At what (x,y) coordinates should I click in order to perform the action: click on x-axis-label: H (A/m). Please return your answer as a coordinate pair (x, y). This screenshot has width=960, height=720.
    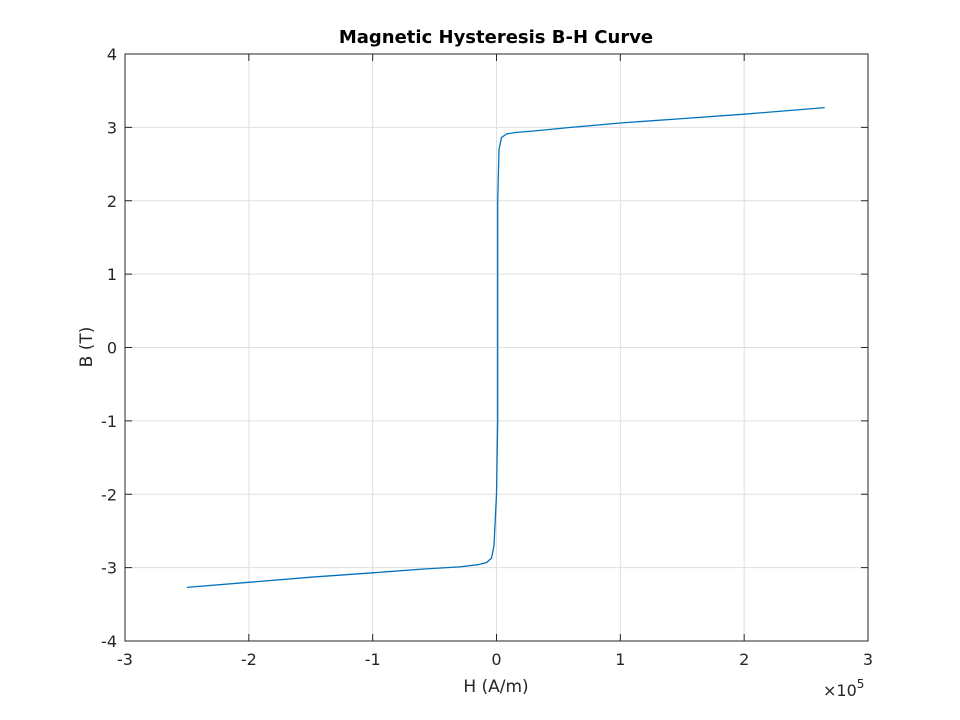
    Looking at the image, I should click on (495, 687).